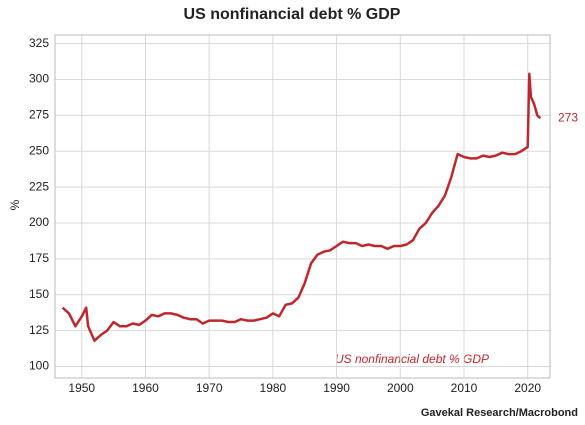 The height and width of the screenshot is (425, 585). What do you see at coordinates (39, 222) in the screenshot?
I see `y-tick-label: 200` at bounding box center [39, 222].